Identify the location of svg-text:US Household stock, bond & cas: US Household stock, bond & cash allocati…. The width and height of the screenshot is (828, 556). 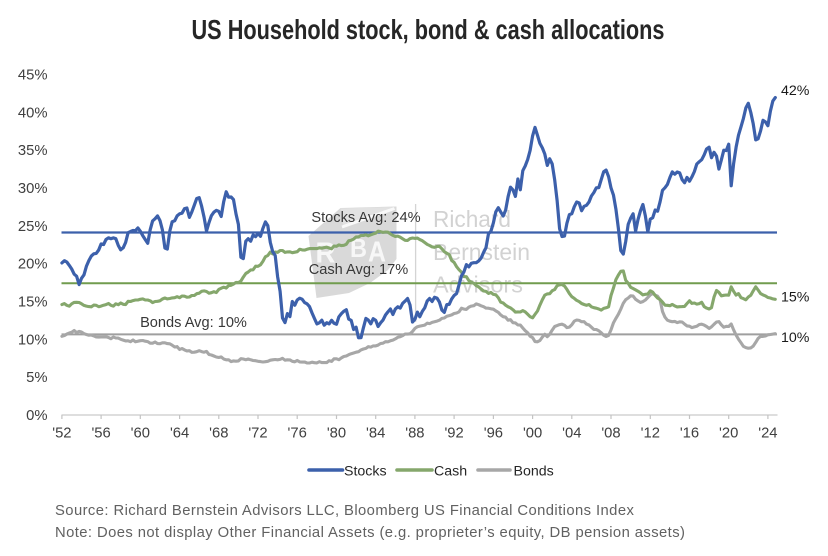
(428, 29).